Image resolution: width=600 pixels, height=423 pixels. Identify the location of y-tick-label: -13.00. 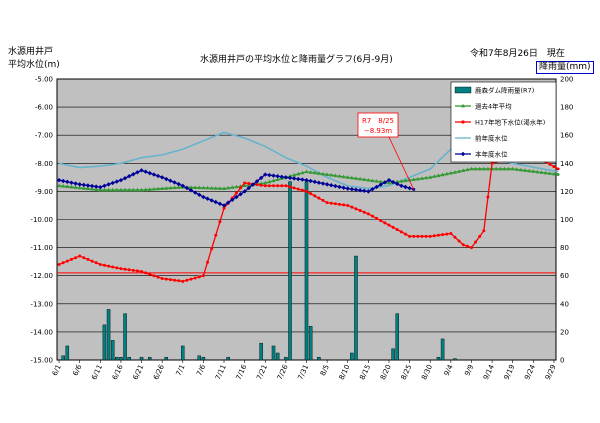
(41, 304).